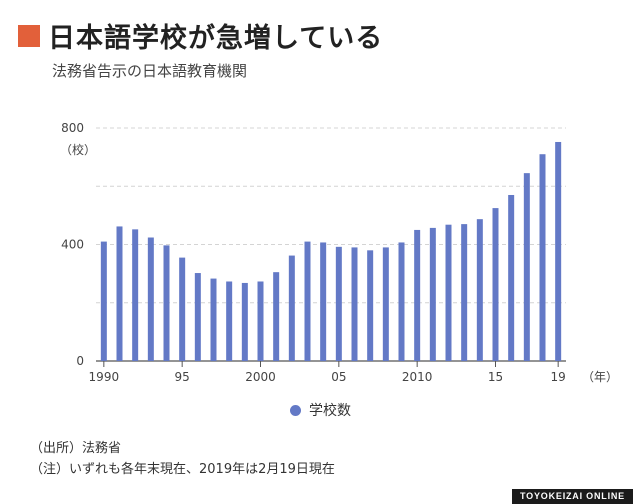  Describe the element at coordinates (260, 377) in the screenshot. I see `x-tick-label: 2000` at that location.